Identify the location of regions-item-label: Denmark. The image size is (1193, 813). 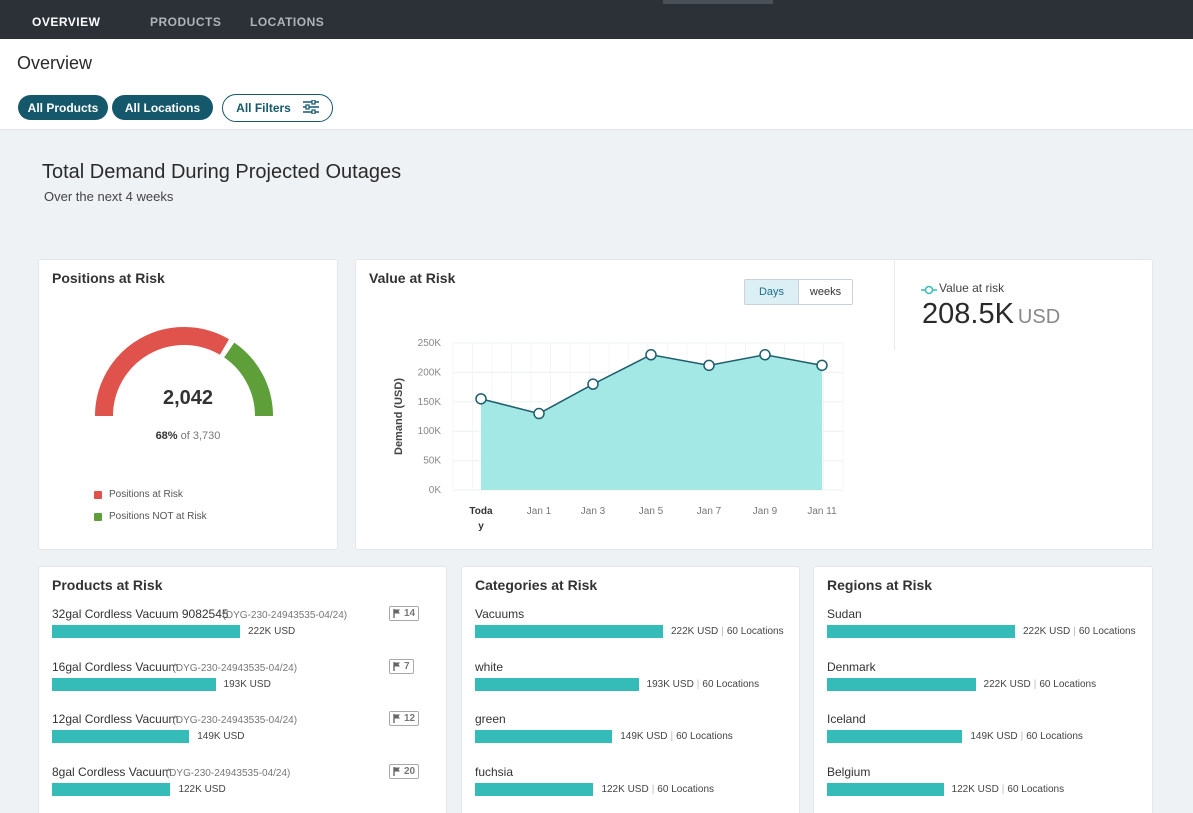
(851, 666).